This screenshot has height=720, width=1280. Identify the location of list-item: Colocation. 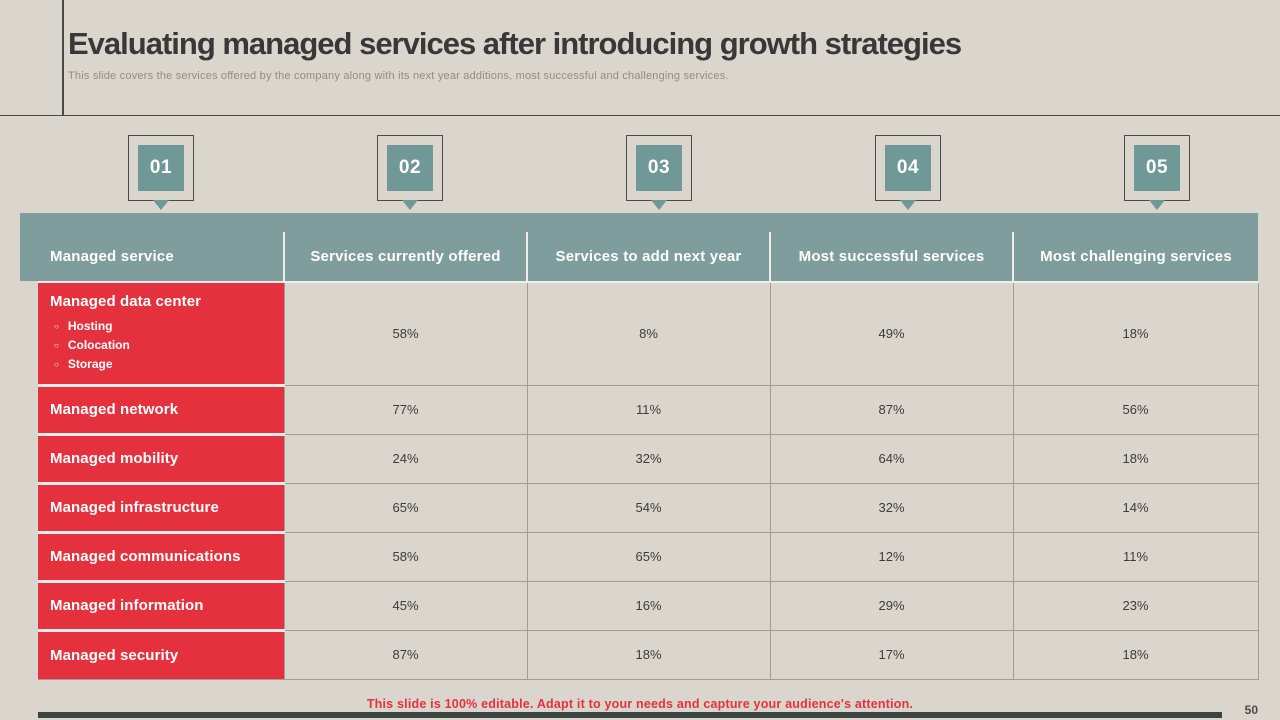
(164, 345).